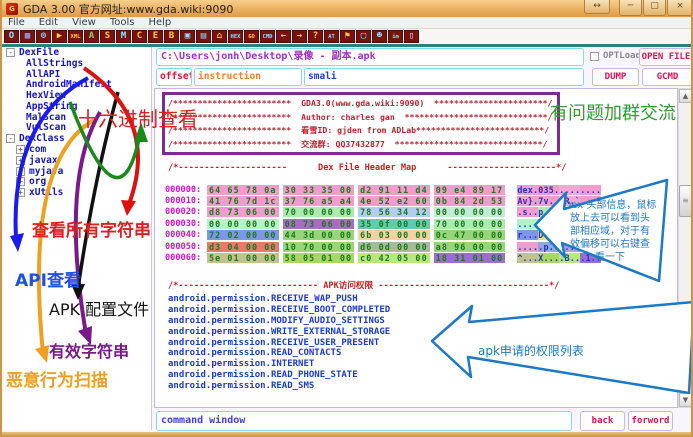  I want to click on smali-field: smali, so click(444, 77).